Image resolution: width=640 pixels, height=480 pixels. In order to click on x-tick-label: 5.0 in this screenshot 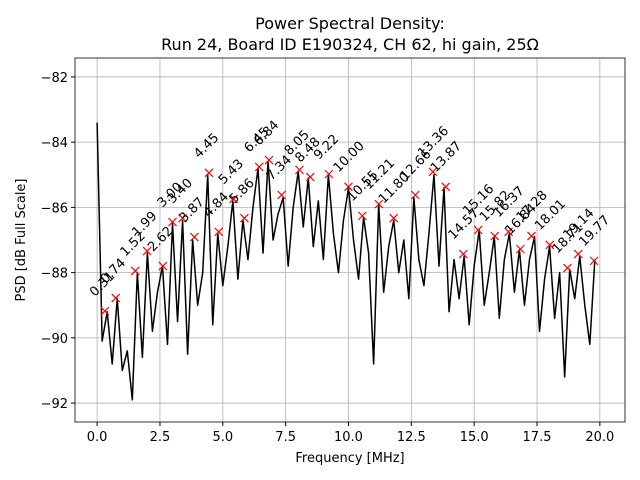, I will do `click(222, 437)`.